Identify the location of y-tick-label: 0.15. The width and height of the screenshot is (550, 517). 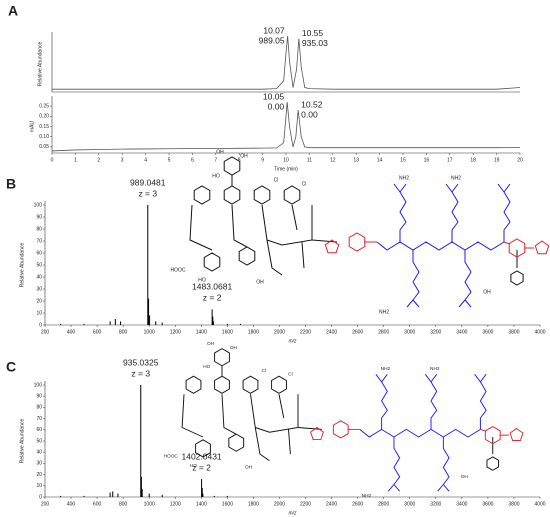
(44, 127).